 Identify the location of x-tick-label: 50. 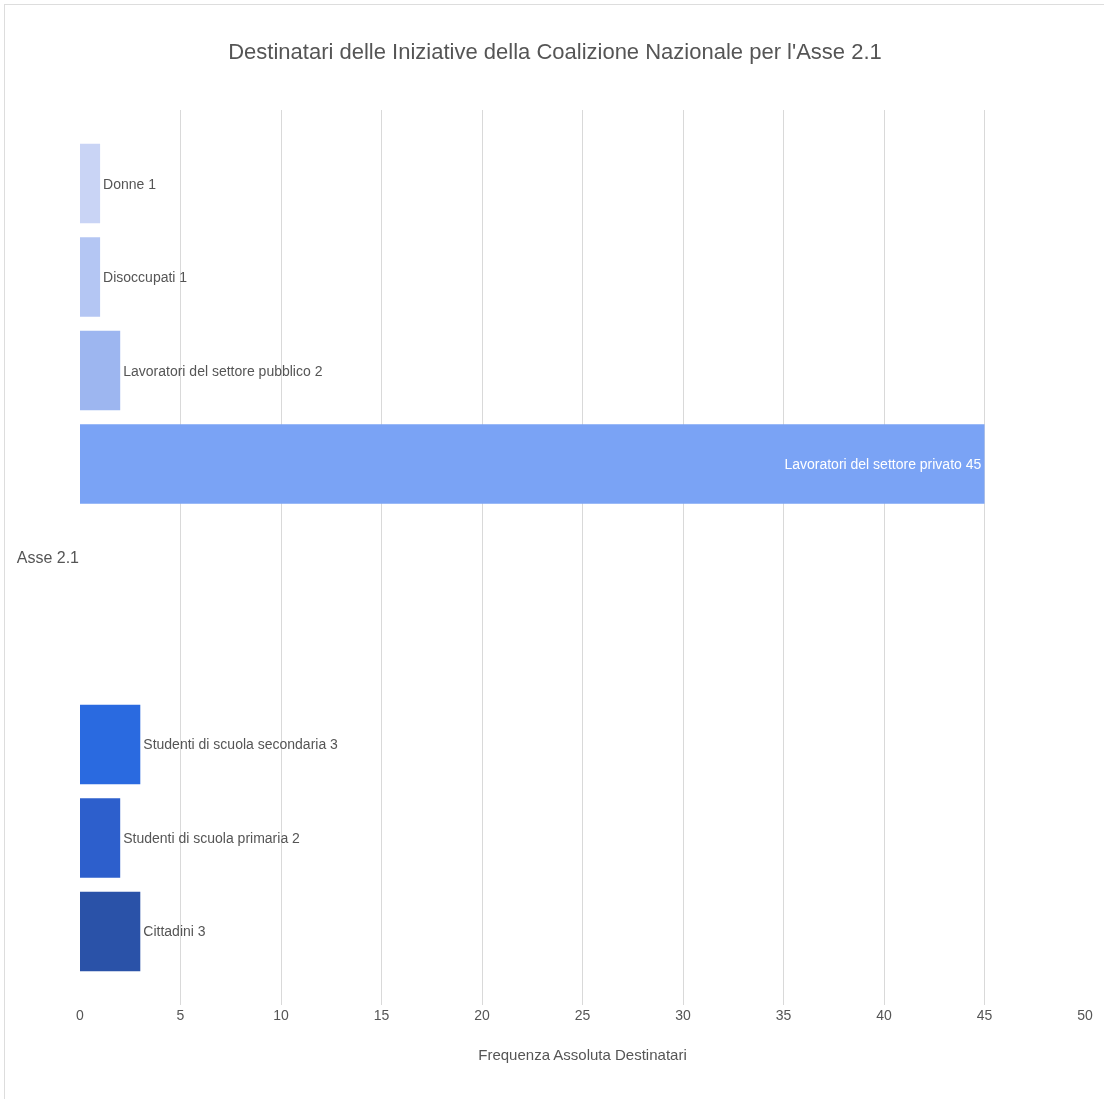
(1085, 1015).